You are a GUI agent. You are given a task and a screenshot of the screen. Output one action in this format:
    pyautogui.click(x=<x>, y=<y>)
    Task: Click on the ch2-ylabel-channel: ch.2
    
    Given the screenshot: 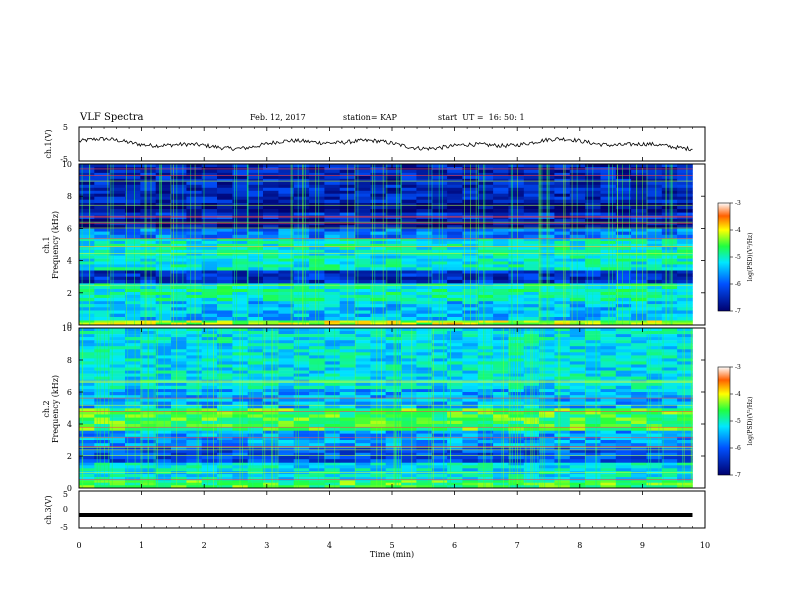 What is the action you would take?
    pyautogui.click(x=46, y=408)
    